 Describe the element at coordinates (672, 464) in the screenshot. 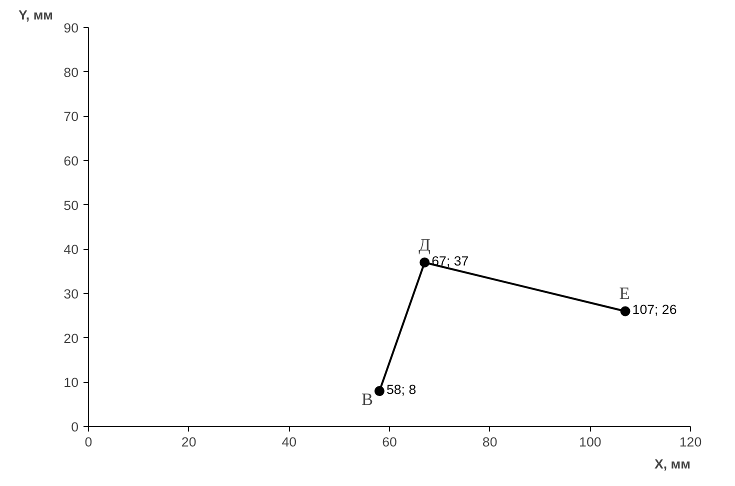

I see `x-axis-title: X, мм` at that location.